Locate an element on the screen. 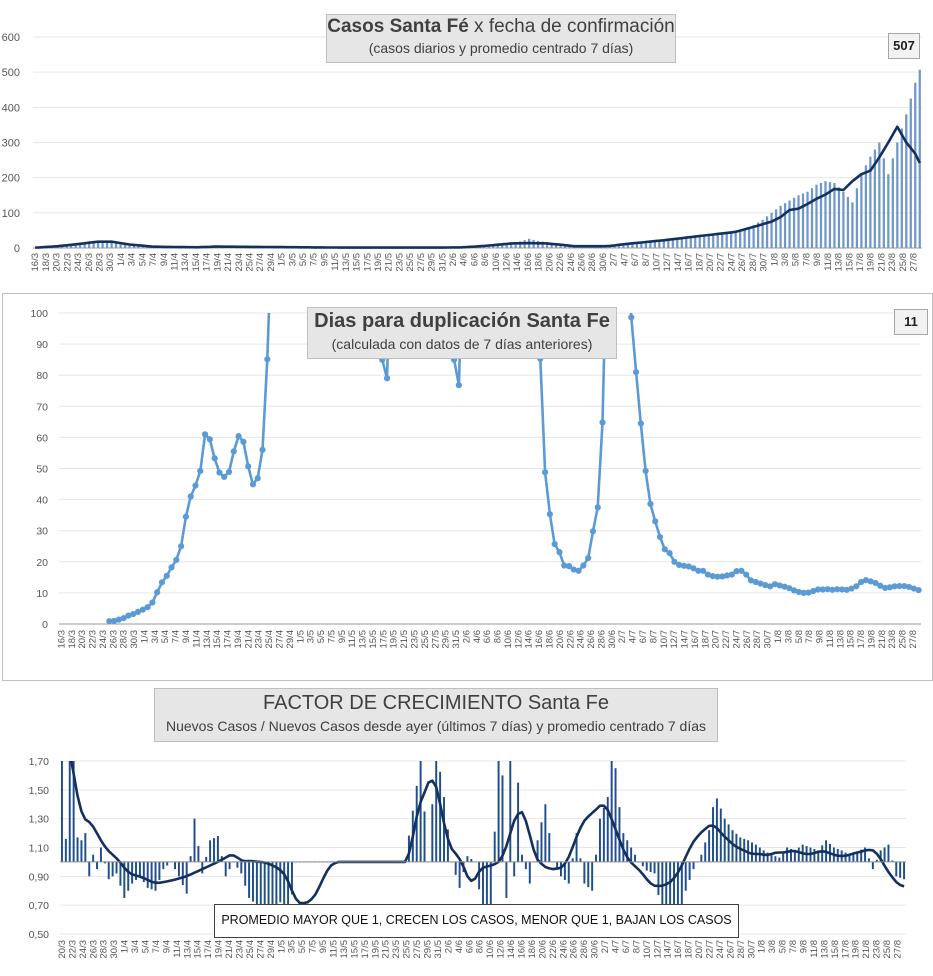 This screenshot has width=933, height=976. doubling-days-x-tick: 5/4 is located at coordinates (165, 636).